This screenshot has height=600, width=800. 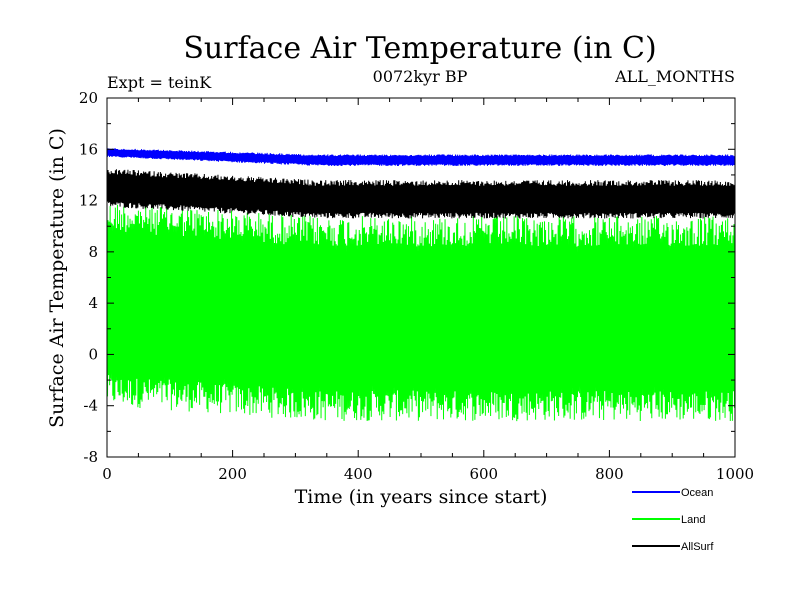 I want to click on y-tick-label: 16, so click(x=88, y=149).